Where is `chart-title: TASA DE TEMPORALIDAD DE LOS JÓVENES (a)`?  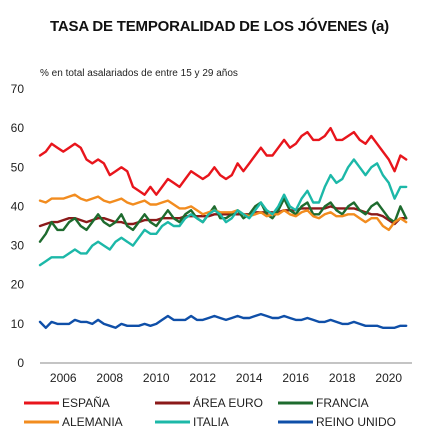
chart-title: TASA DE TEMPORALIDAD DE LOS JÓVENES (a) is located at coordinates (219, 26).